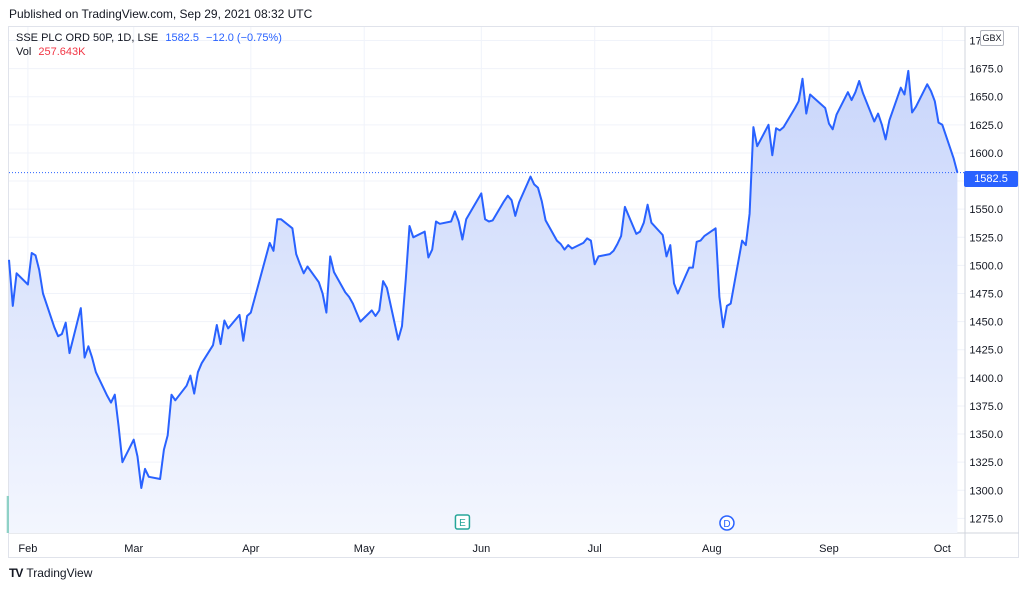 Image resolution: width=1024 pixels, height=590 pixels. Describe the element at coordinates (986, 210) in the screenshot. I see `y-tick-label: 1550.0` at that location.